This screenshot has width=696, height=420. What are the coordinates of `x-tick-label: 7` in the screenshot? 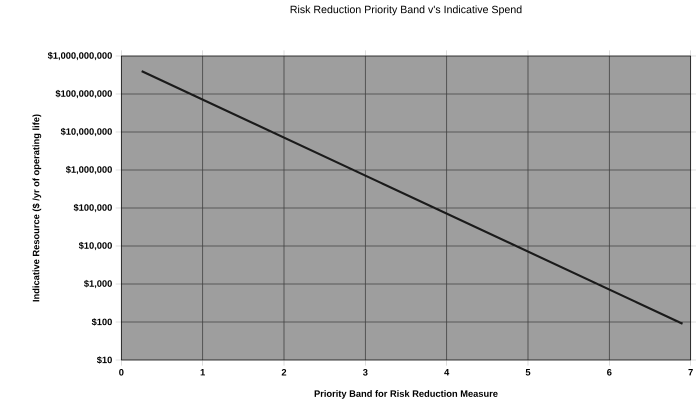 It's located at (690, 372).